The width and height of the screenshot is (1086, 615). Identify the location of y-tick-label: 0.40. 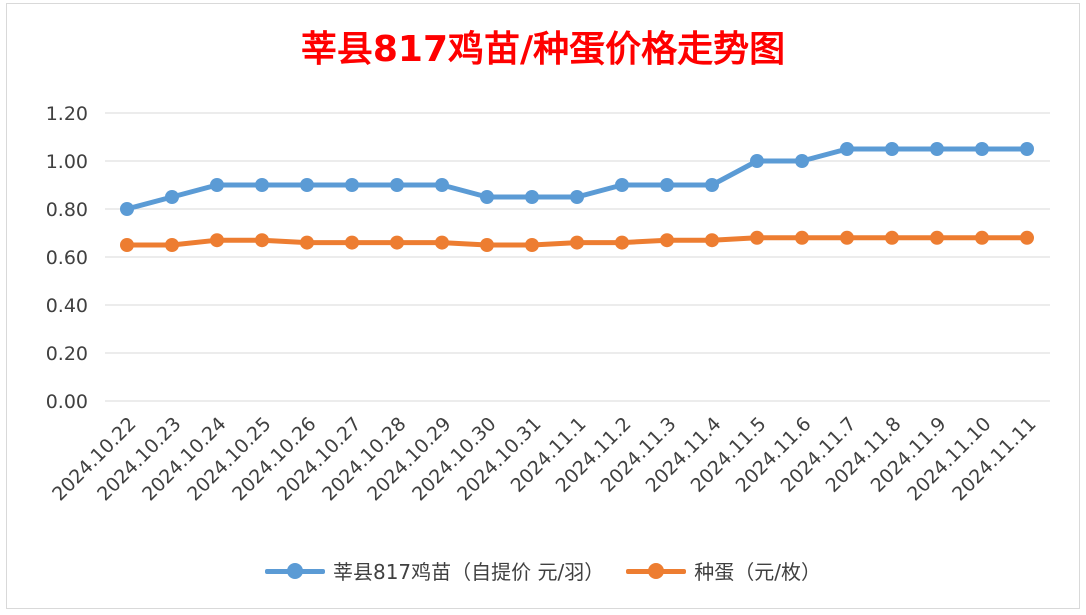
(67, 306).